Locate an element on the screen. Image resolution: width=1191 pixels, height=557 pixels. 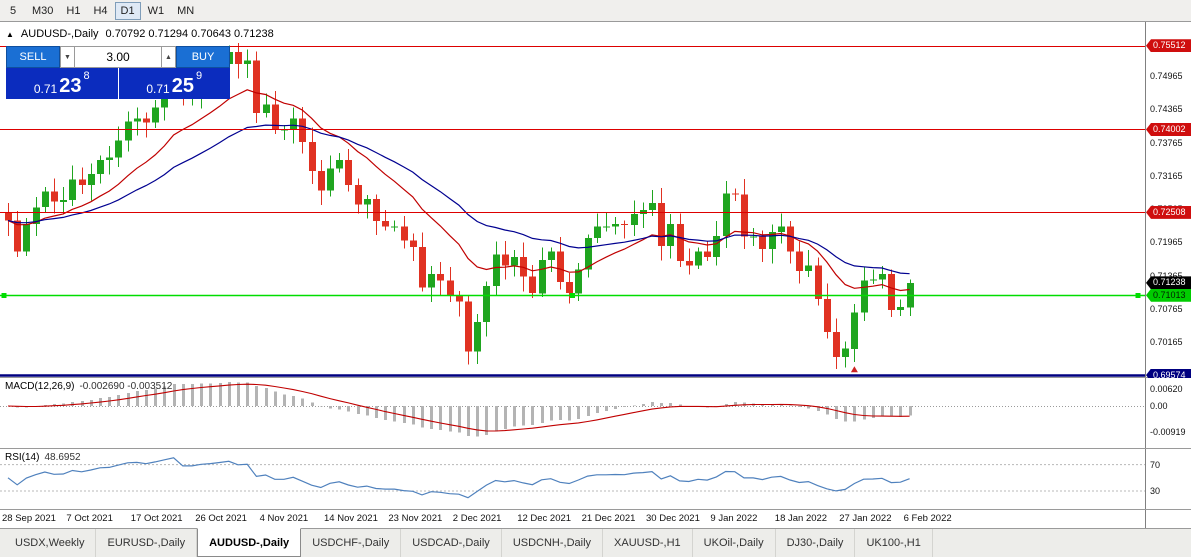
rsi-panel: RSI(14) 48.6952 70 30 is located at coordinates (595, 479).